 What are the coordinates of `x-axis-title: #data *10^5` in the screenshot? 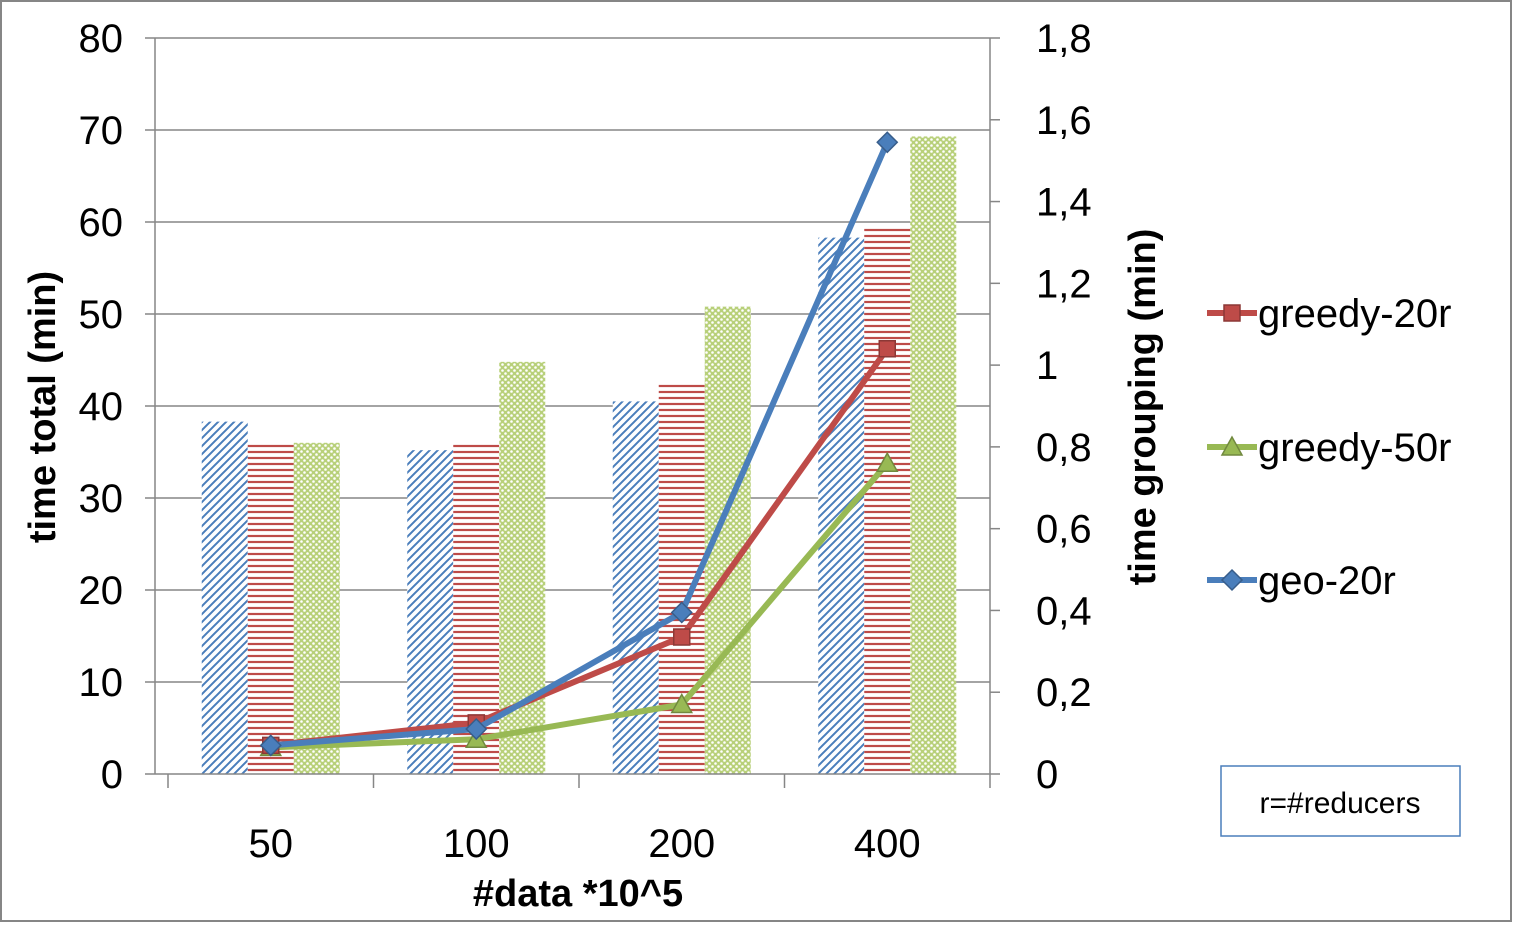 It's located at (578, 894).